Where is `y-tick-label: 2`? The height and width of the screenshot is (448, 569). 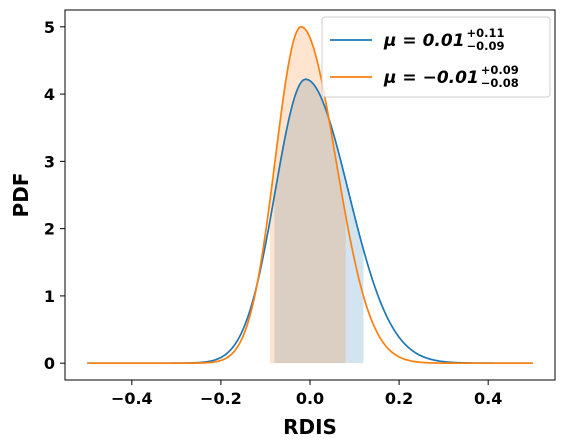 y-tick-label: 2 is located at coordinates (49, 229).